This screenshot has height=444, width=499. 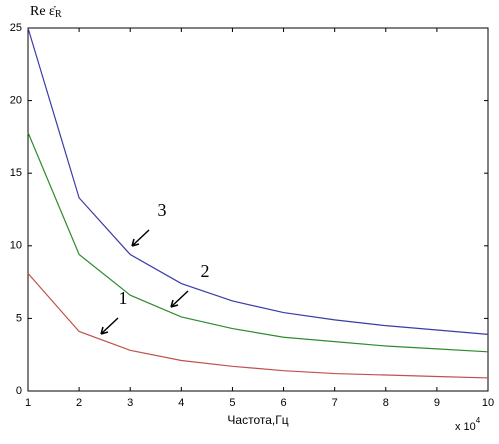 I want to click on x-tick-label: 1, so click(x=28, y=403).